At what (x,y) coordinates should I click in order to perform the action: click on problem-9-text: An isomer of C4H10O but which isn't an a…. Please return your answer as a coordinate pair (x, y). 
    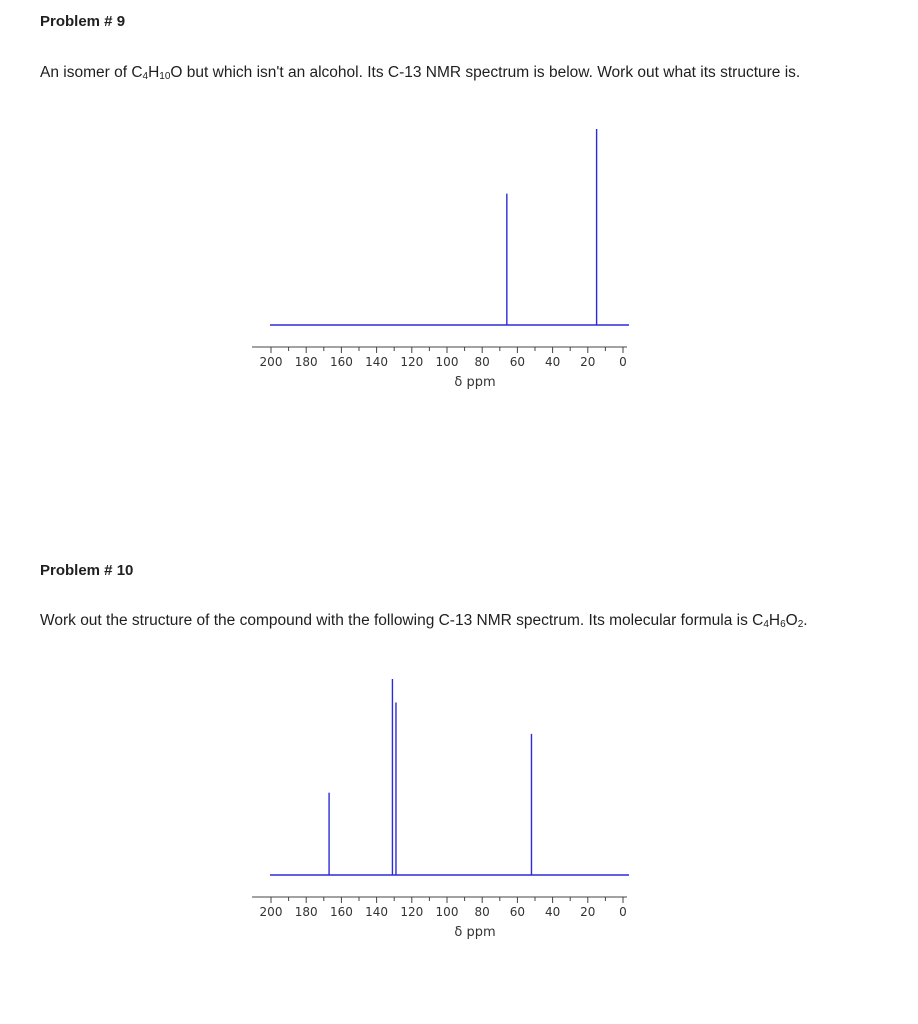
    Looking at the image, I should click on (470, 72).